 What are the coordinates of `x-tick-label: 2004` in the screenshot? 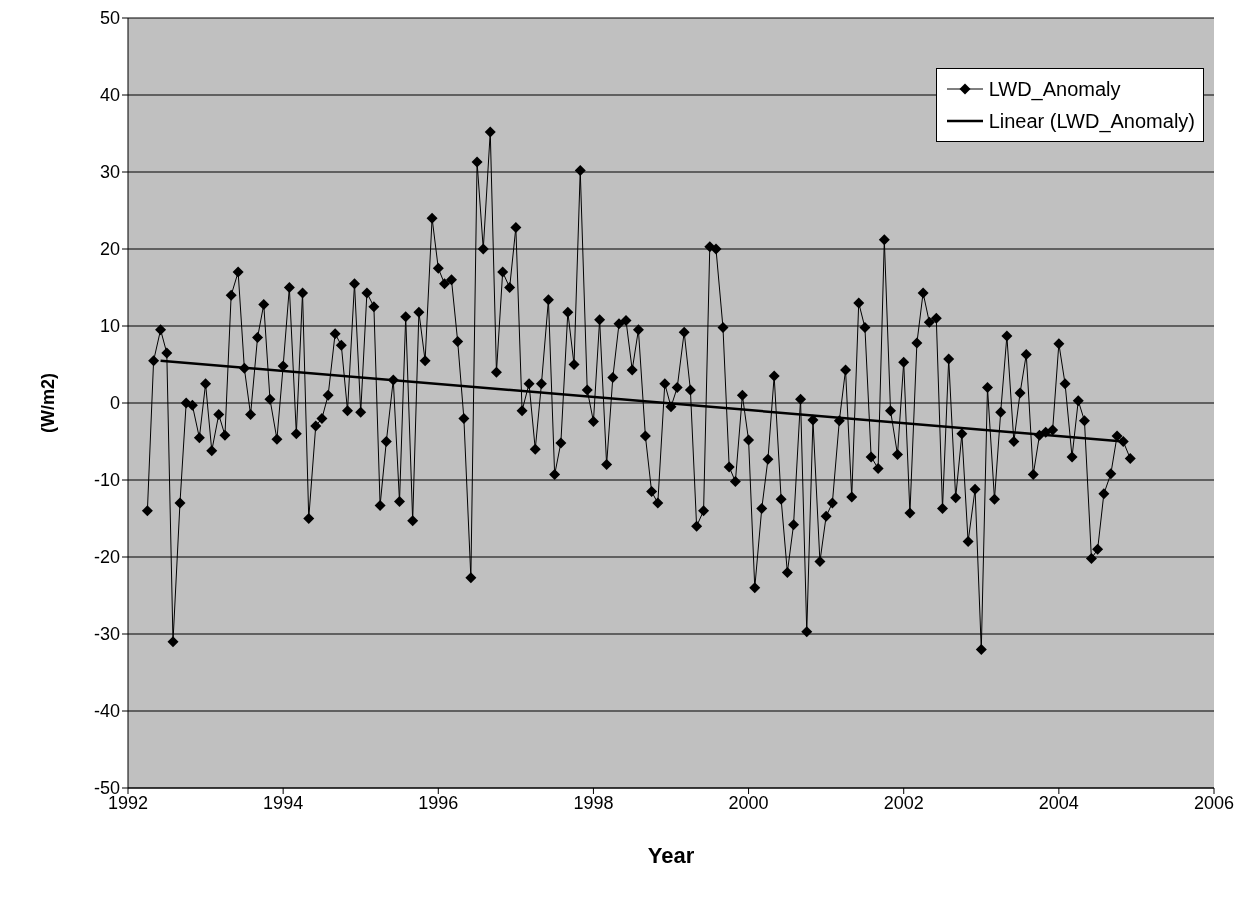 It's located at (1058, 802).